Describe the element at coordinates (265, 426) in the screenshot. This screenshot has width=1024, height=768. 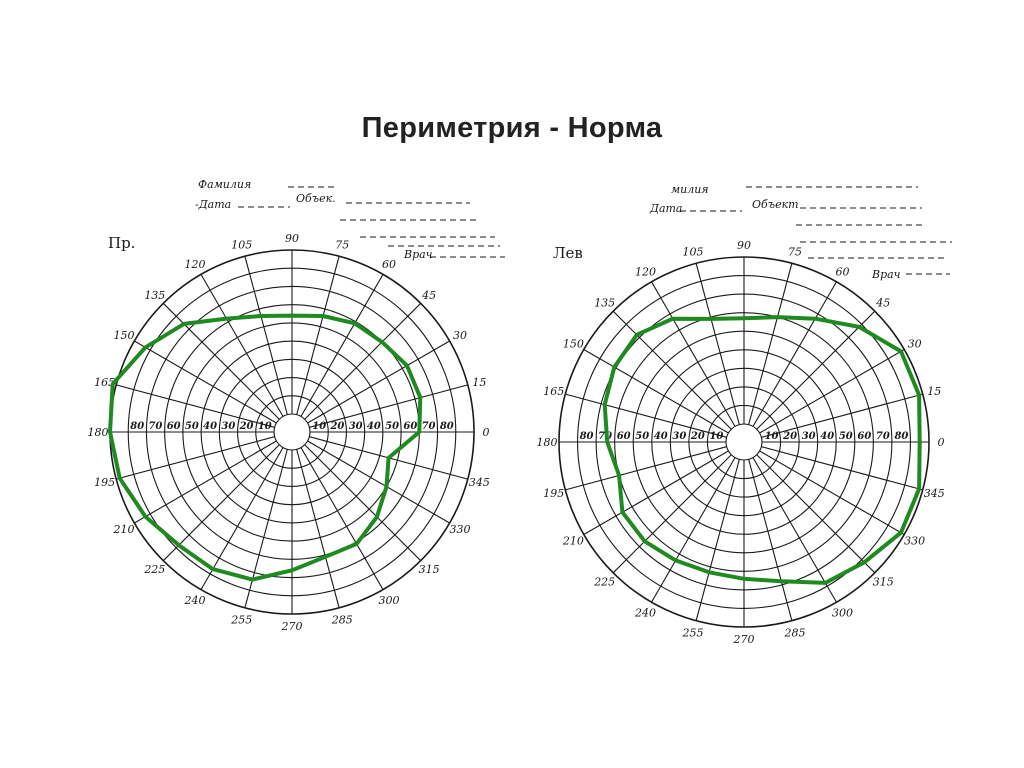
I see `right-axis-left-10: 10` at that location.